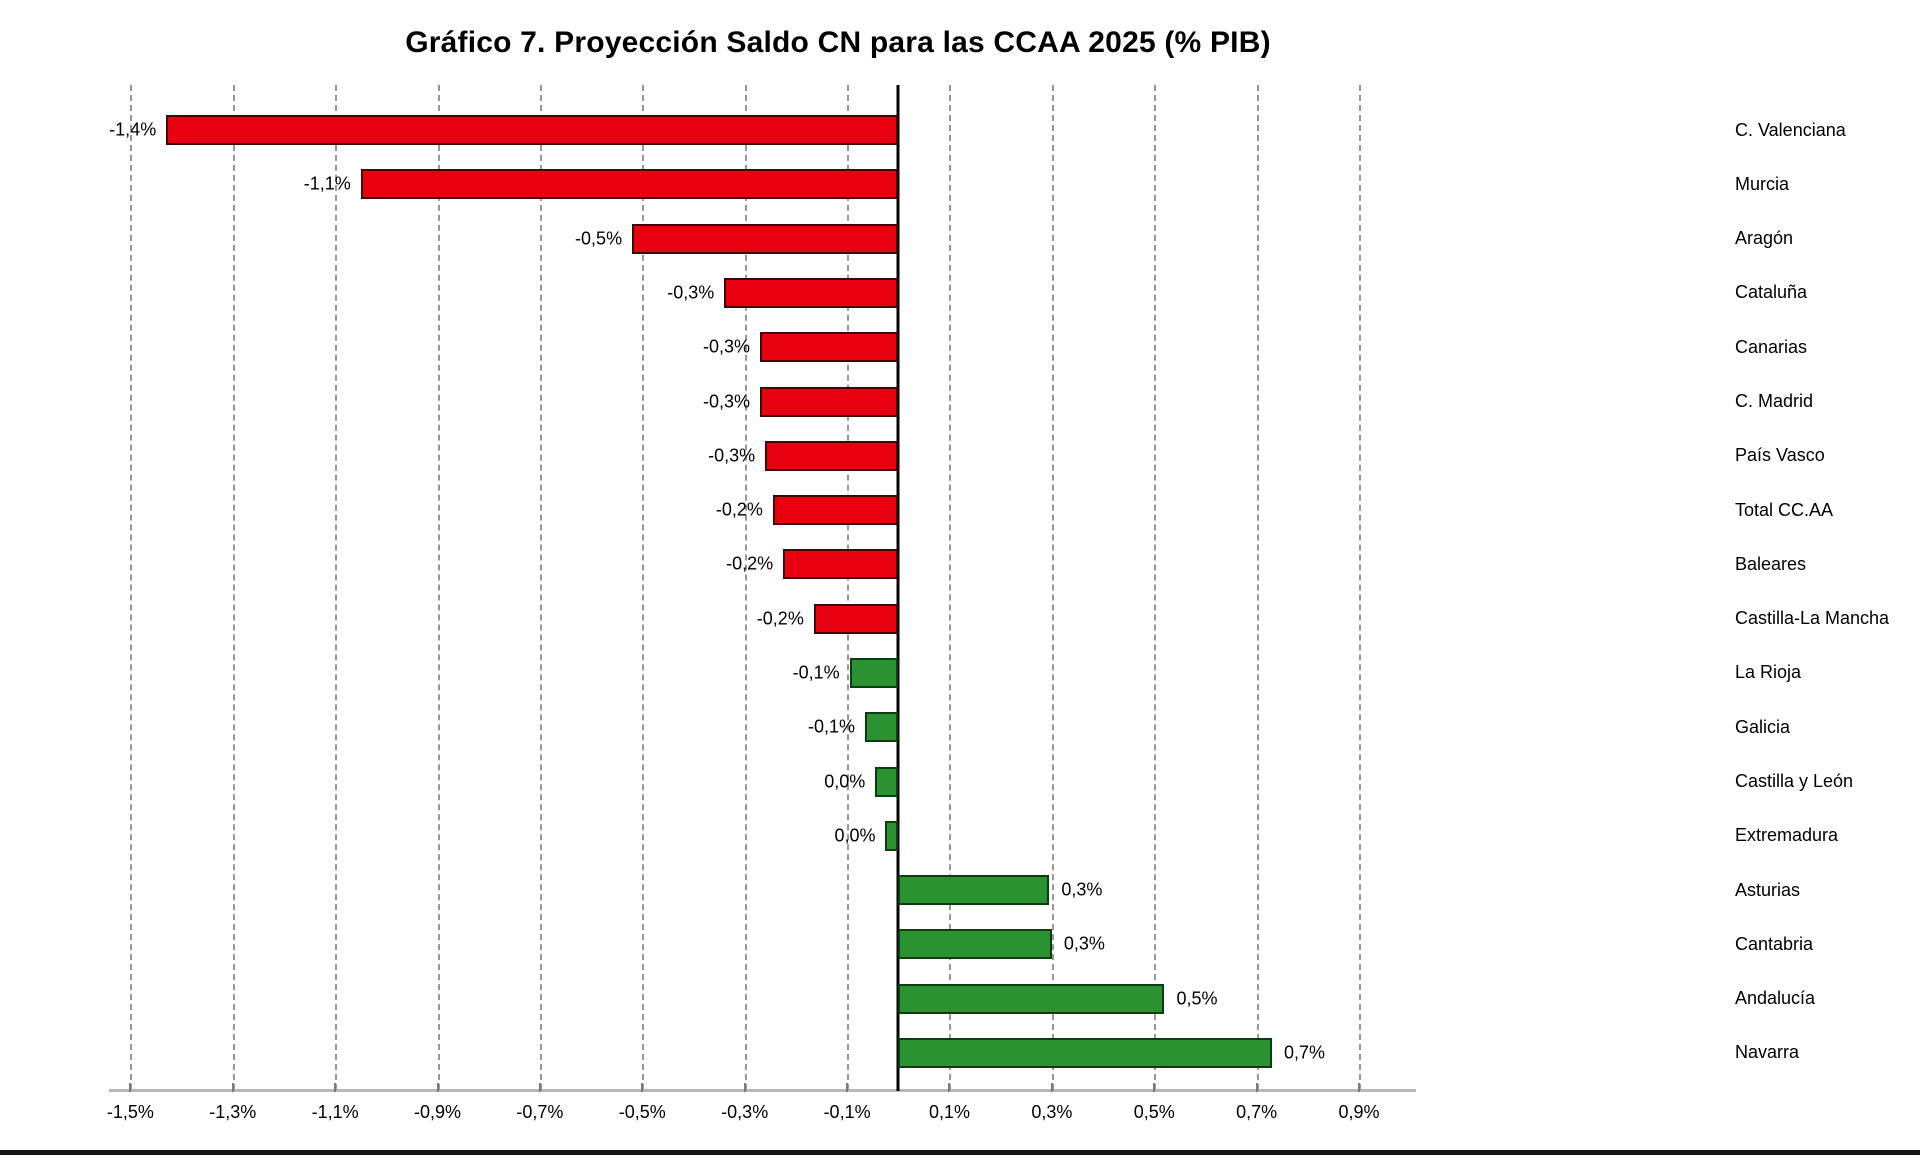 This screenshot has height=1172, width=1920. I want to click on category-label: Asturias, so click(1827, 890).